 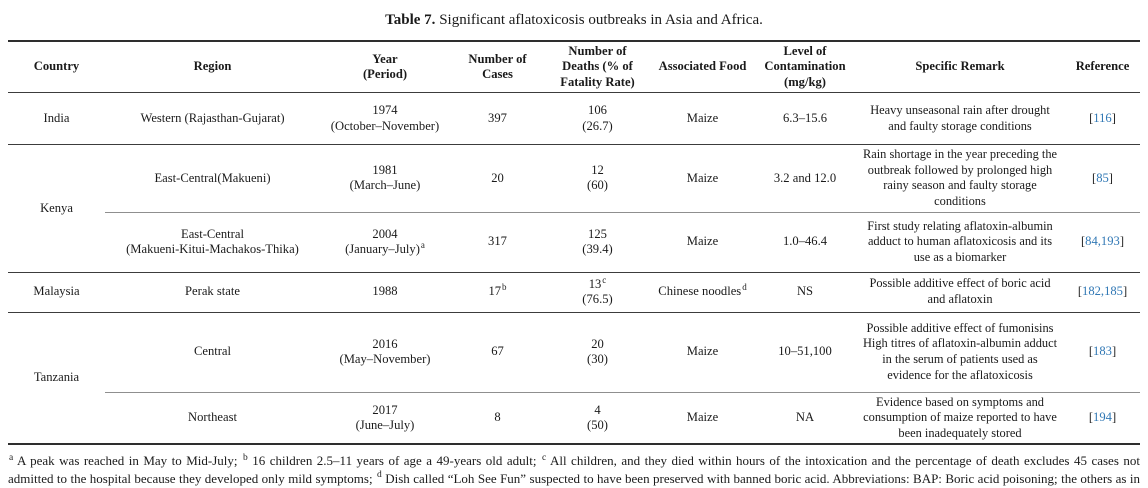 I want to click on cell-reference: [183], so click(x=1102, y=352).